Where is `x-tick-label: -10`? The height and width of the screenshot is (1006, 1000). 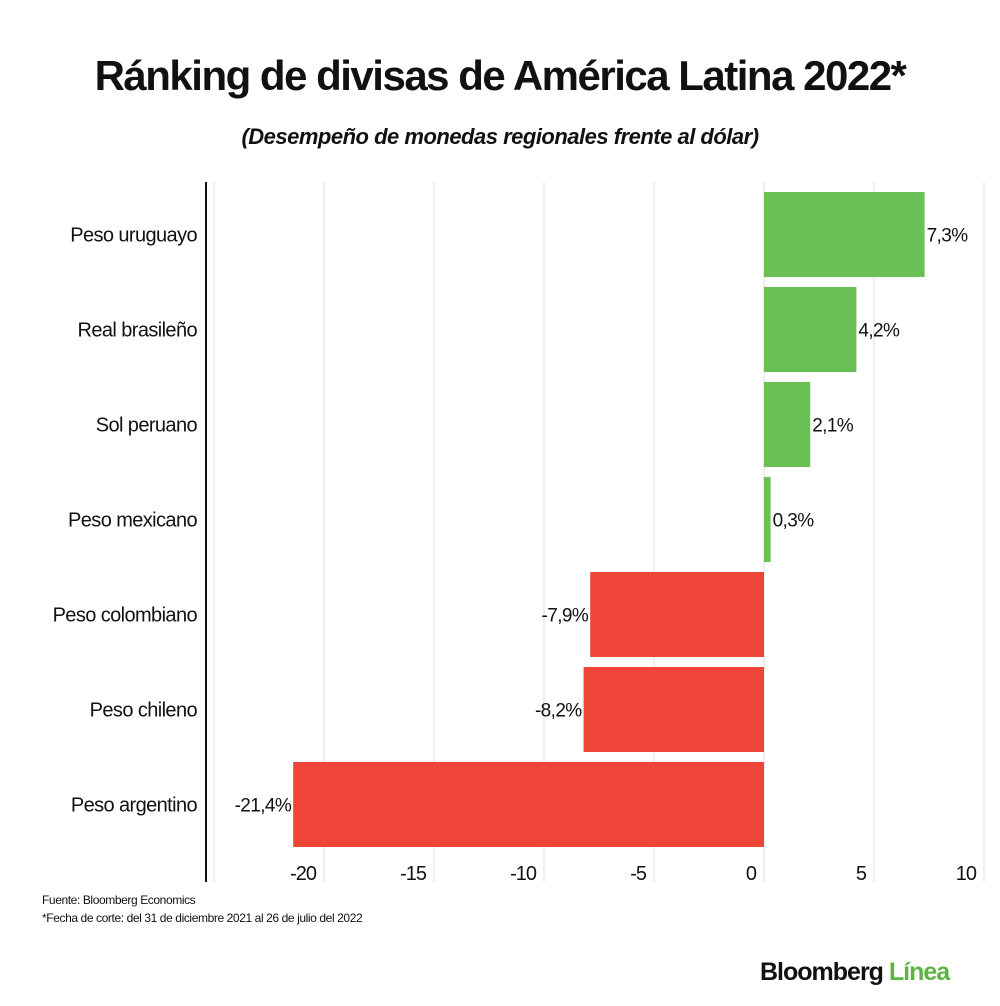
x-tick-label: -10 is located at coordinates (523, 874).